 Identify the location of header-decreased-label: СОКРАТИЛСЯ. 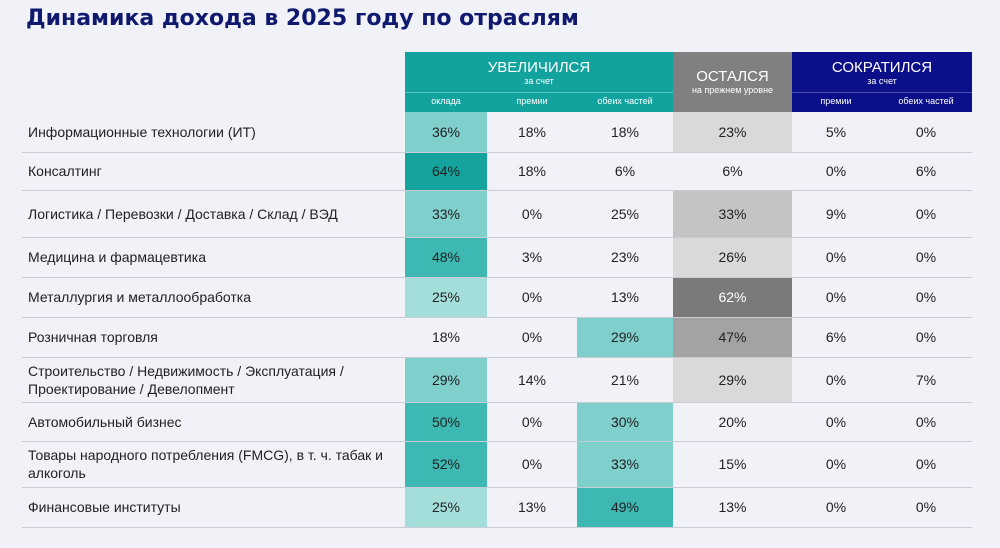
(882, 67).